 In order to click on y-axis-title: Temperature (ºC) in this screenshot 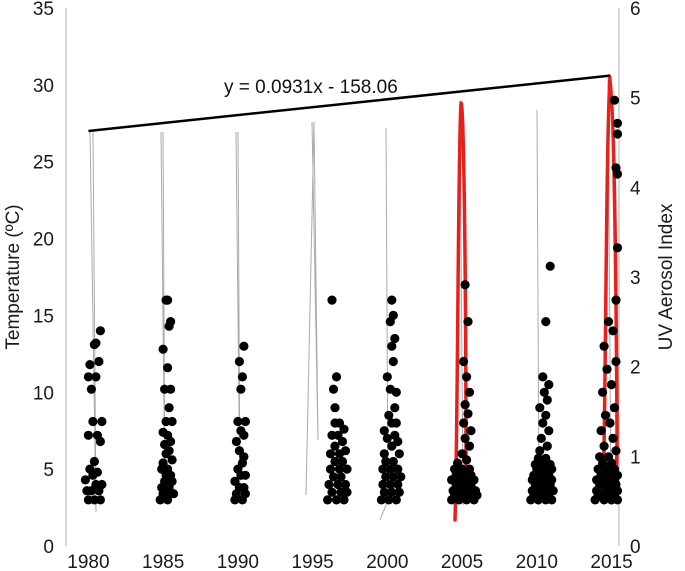, I will do `click(13, 276)`.